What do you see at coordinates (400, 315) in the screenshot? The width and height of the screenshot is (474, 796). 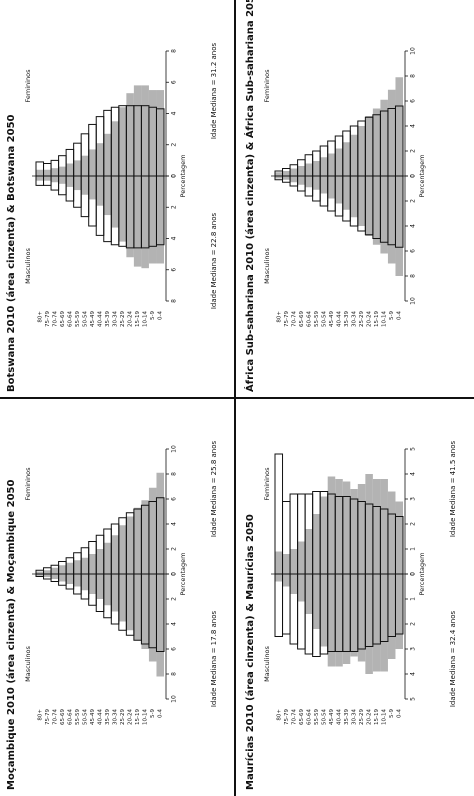 I see `age-label: 0-4` at bounding box center [400, 315].